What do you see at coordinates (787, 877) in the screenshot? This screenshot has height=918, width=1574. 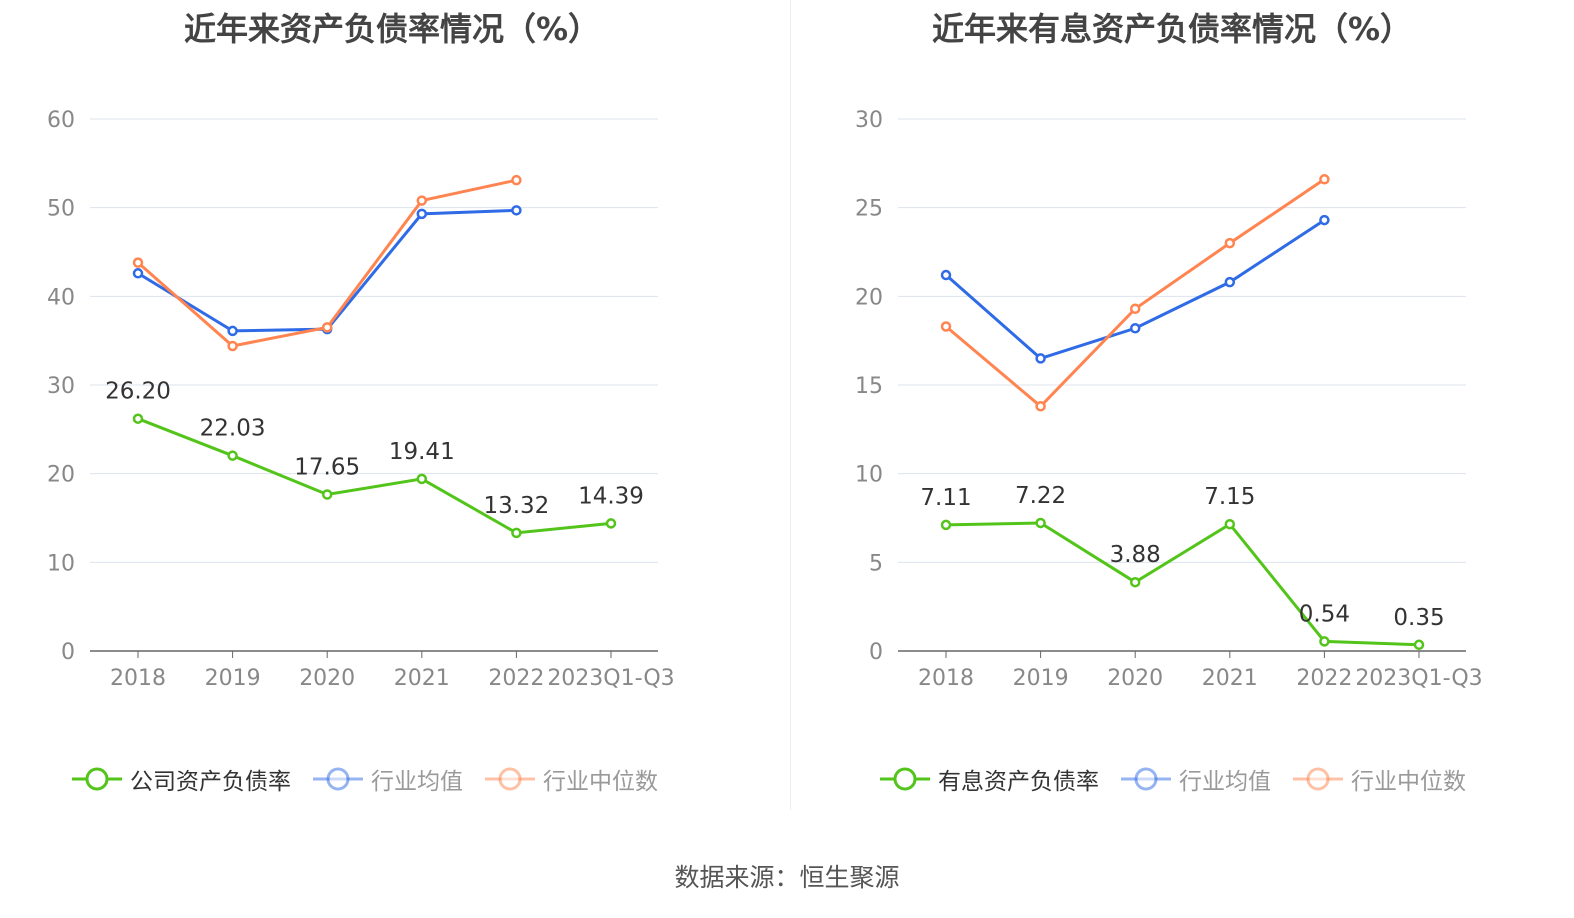 I see `data-source: 数据来源：恒生聚源` at bounding box center [787, 877].